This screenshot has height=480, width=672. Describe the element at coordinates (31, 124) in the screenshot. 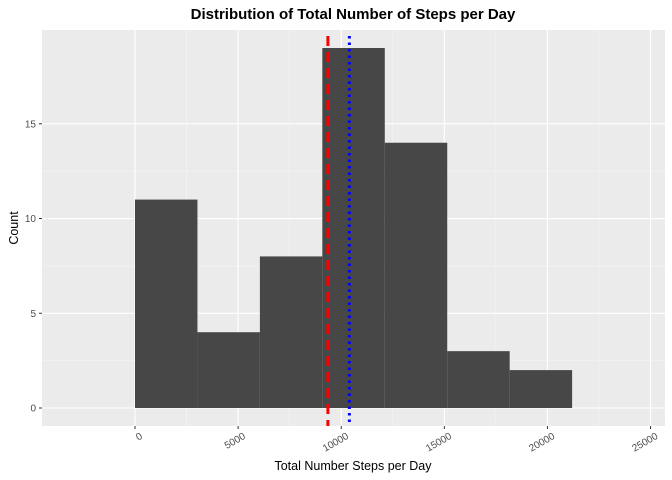

I see `y-tick-label: 15` at that location.